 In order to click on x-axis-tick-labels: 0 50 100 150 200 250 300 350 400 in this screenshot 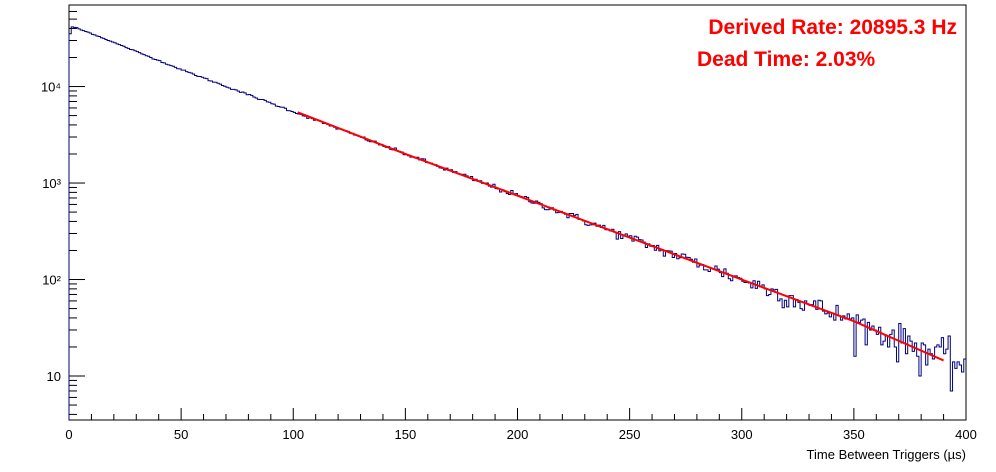, I will do `click(520, 434)`.